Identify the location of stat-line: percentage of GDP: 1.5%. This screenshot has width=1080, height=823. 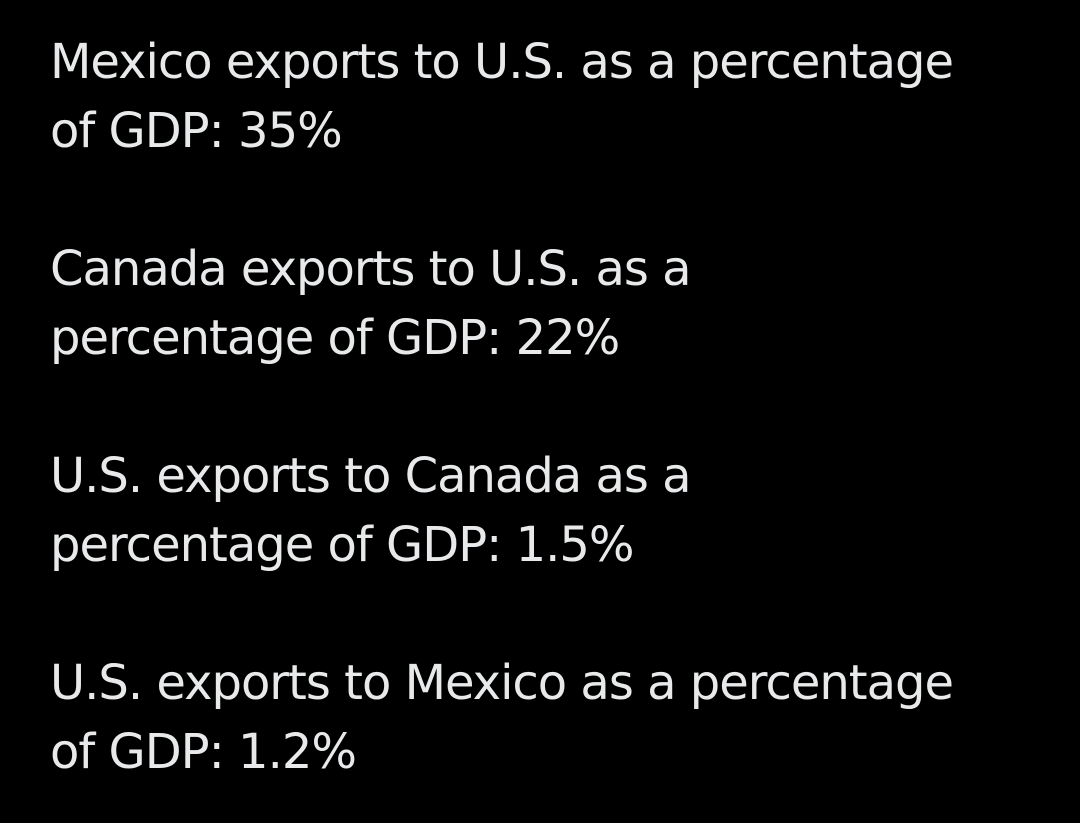
(342, 545).